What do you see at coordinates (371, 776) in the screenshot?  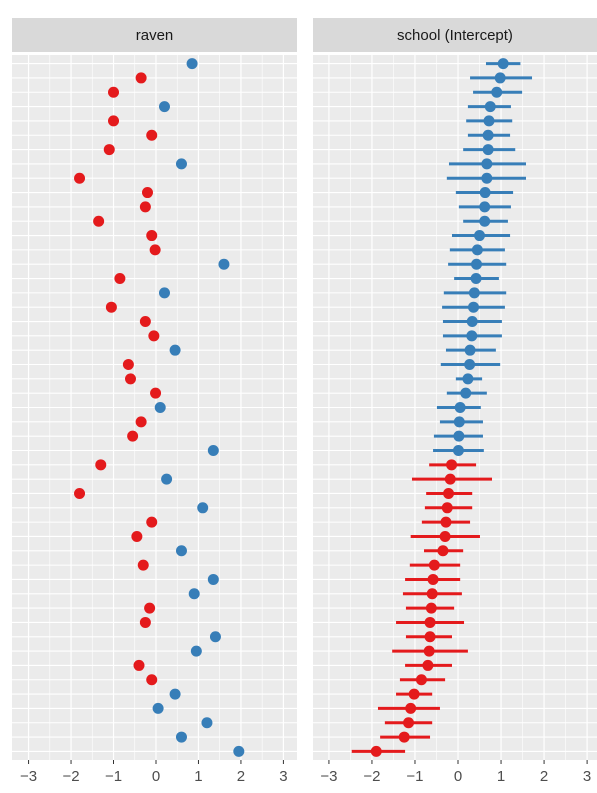 I see `x-tick-label: −2` at bounding box center [371, 776].